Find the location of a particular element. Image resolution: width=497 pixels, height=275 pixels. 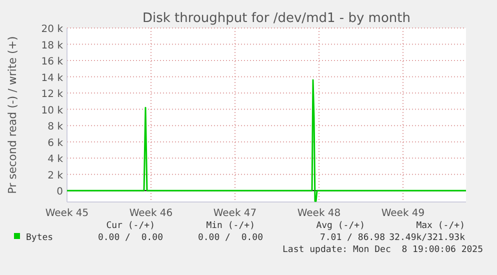

y-tick-label: 20 k is located at coordinates (52, 29).